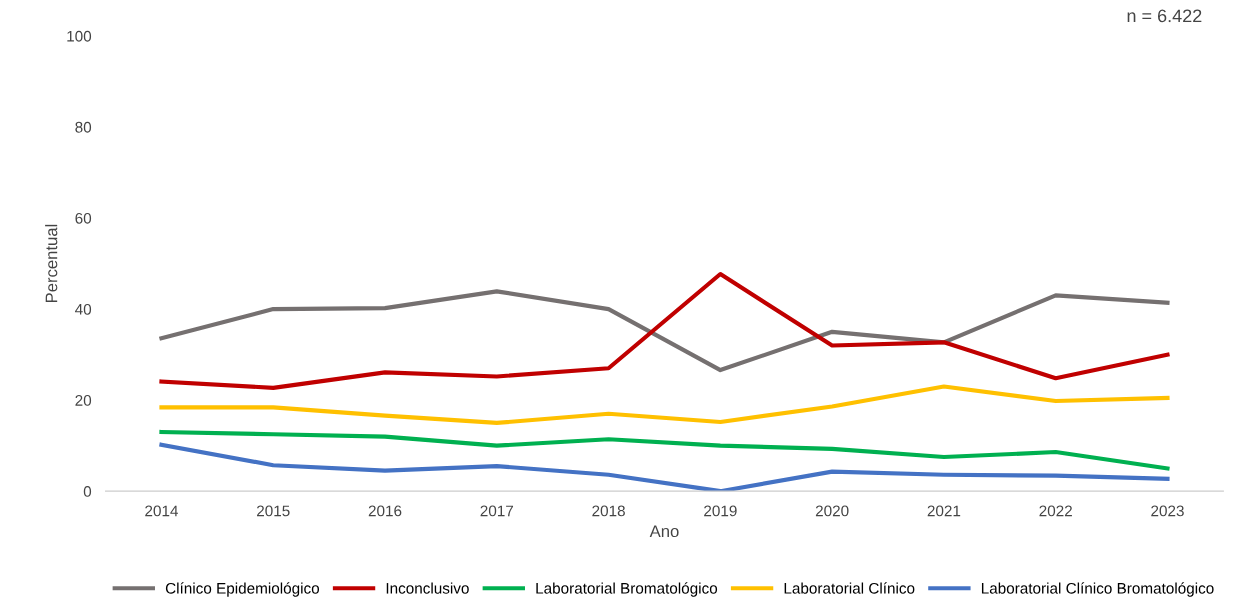  What do you see at coordinates (385, 511) in the screenshot?
I see `x-tick-label: 2016` at bounding box center [385, 511].